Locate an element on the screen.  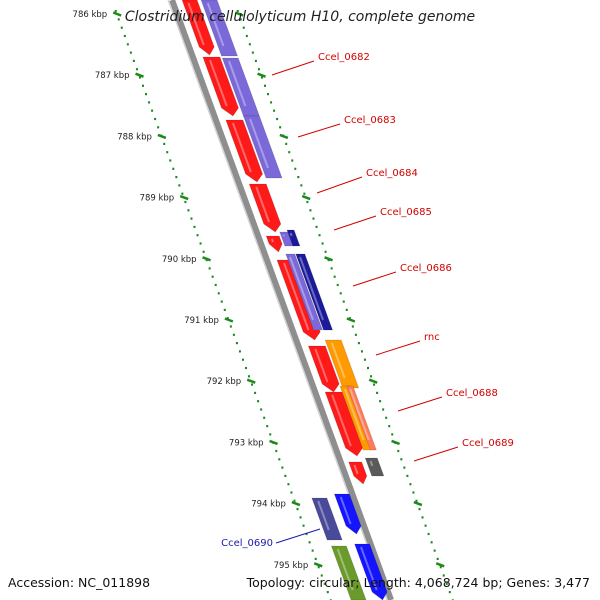
gene-lower-cds is located at coordinates (371, 571).